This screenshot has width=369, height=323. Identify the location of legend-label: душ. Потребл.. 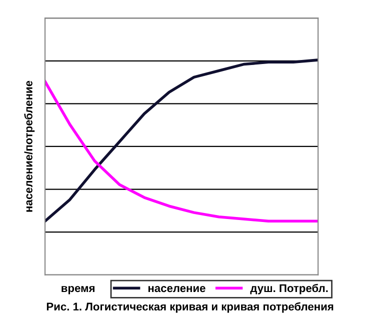
(289, 289).